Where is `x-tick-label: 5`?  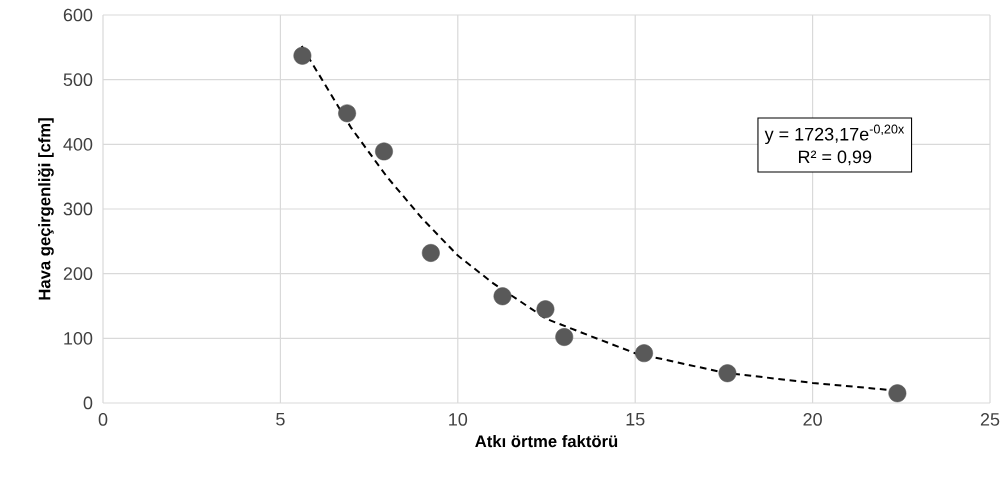 x-tick-label: 5 is located at coordinates (280, 419).